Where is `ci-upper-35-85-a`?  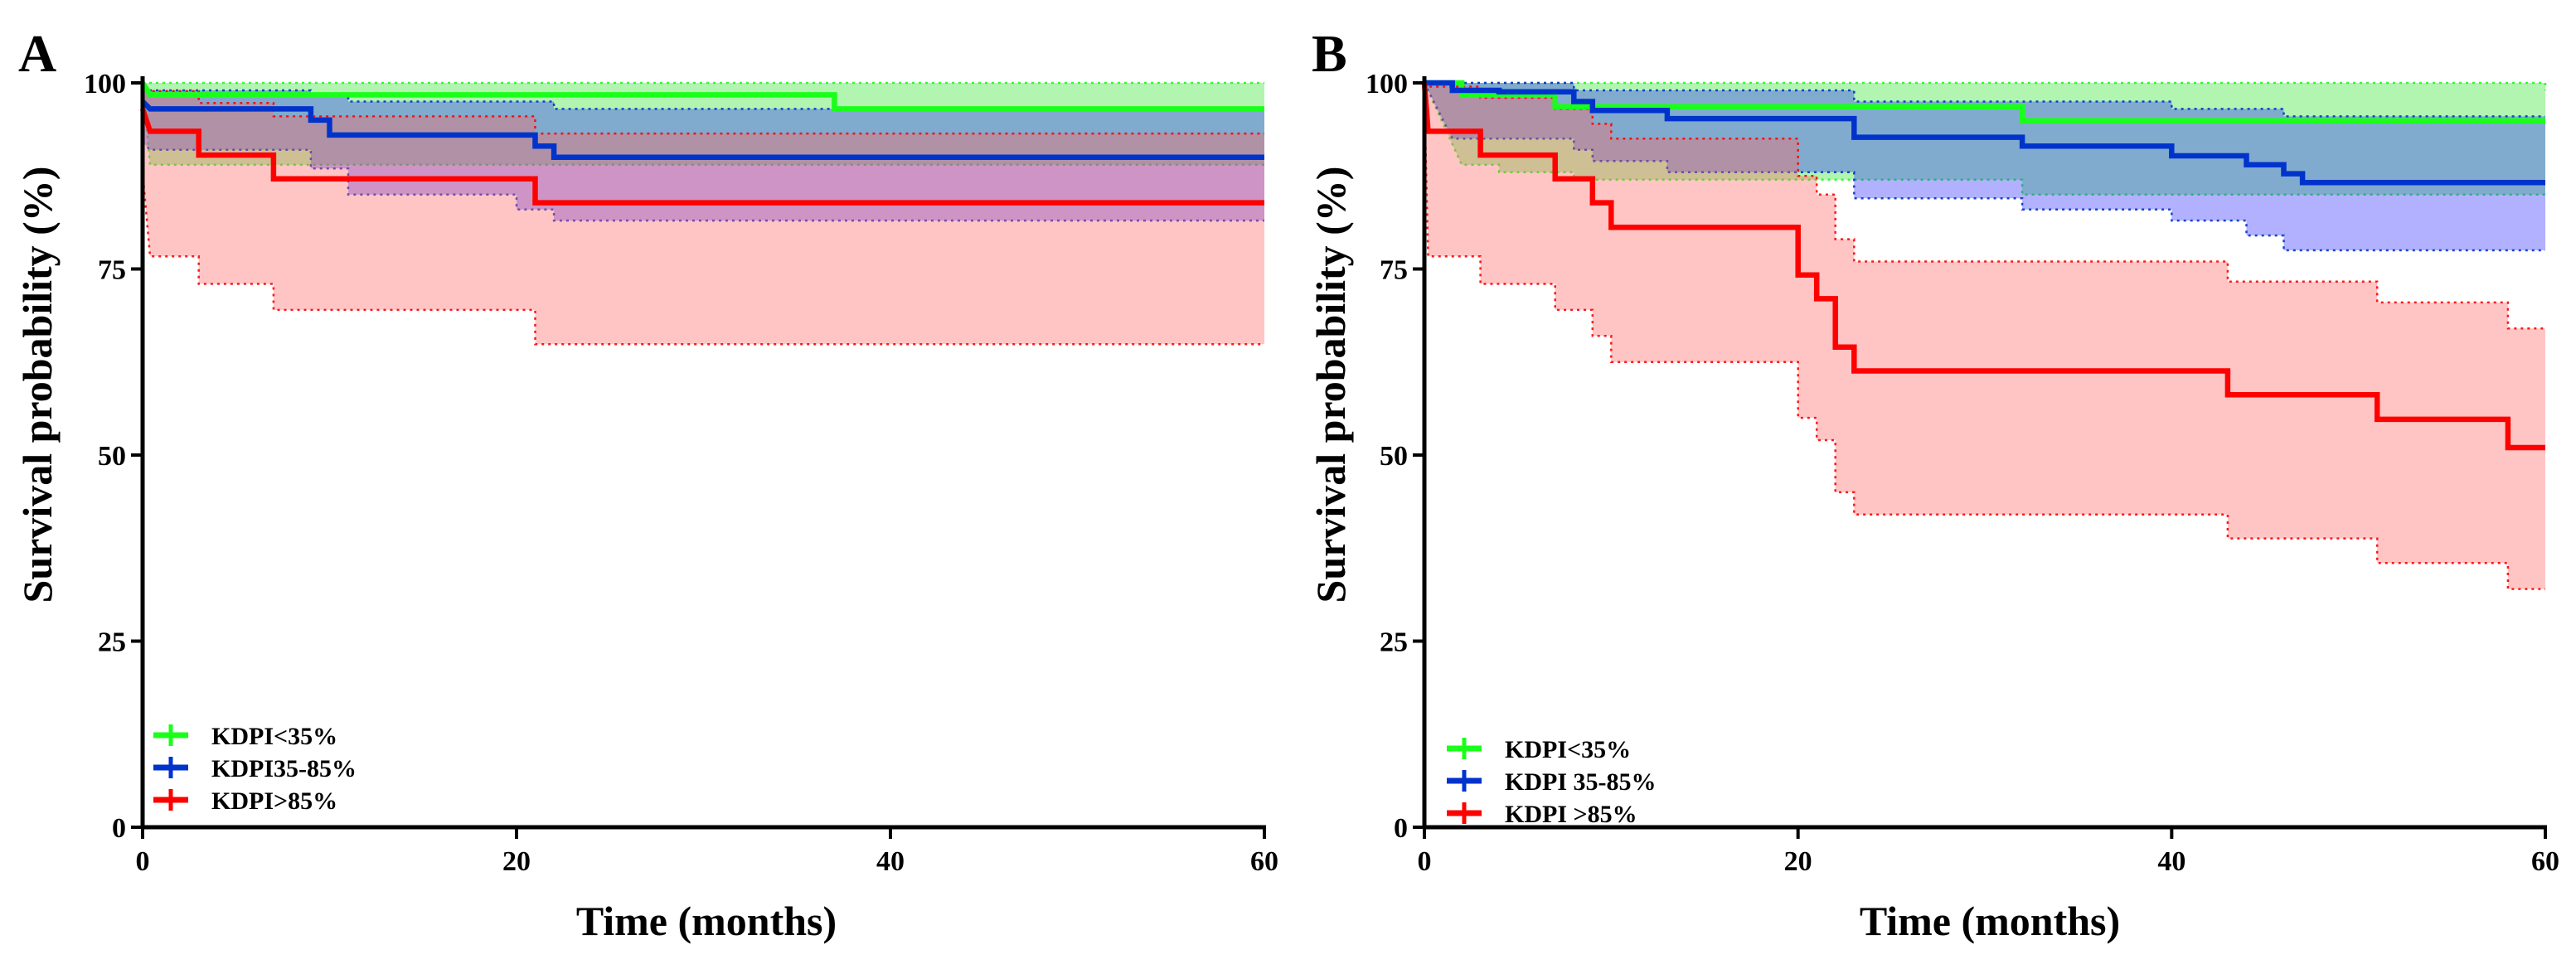
ci-upper-35-85-a is located at coordinates (703, 99).